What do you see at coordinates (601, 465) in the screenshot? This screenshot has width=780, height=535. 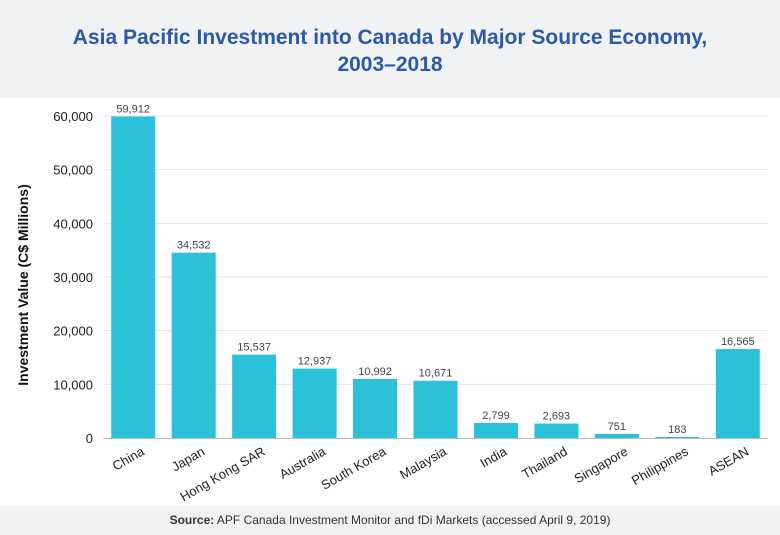 I see `x-tick-label: Singapore` at bounding box center [601, 465].